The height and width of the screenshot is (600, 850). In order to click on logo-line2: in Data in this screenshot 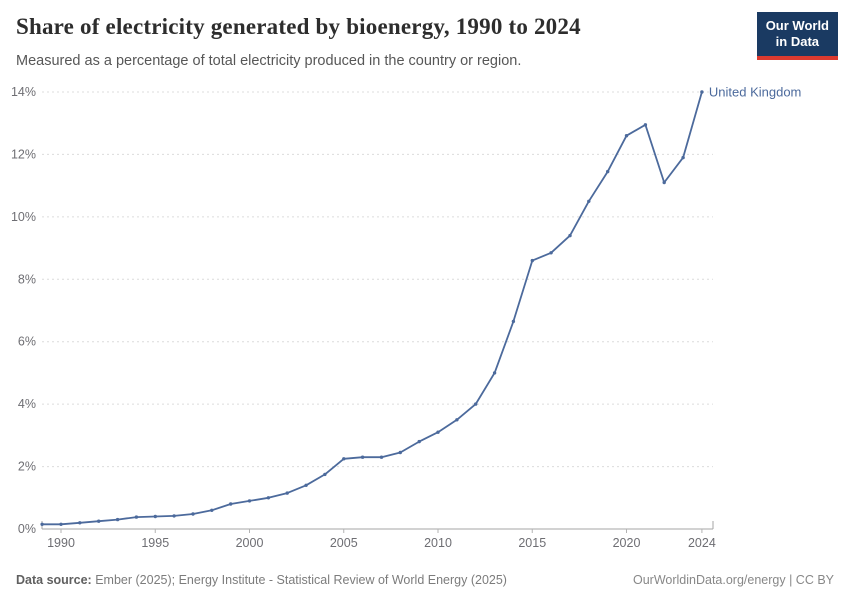, I will do `click(797, 42)`.